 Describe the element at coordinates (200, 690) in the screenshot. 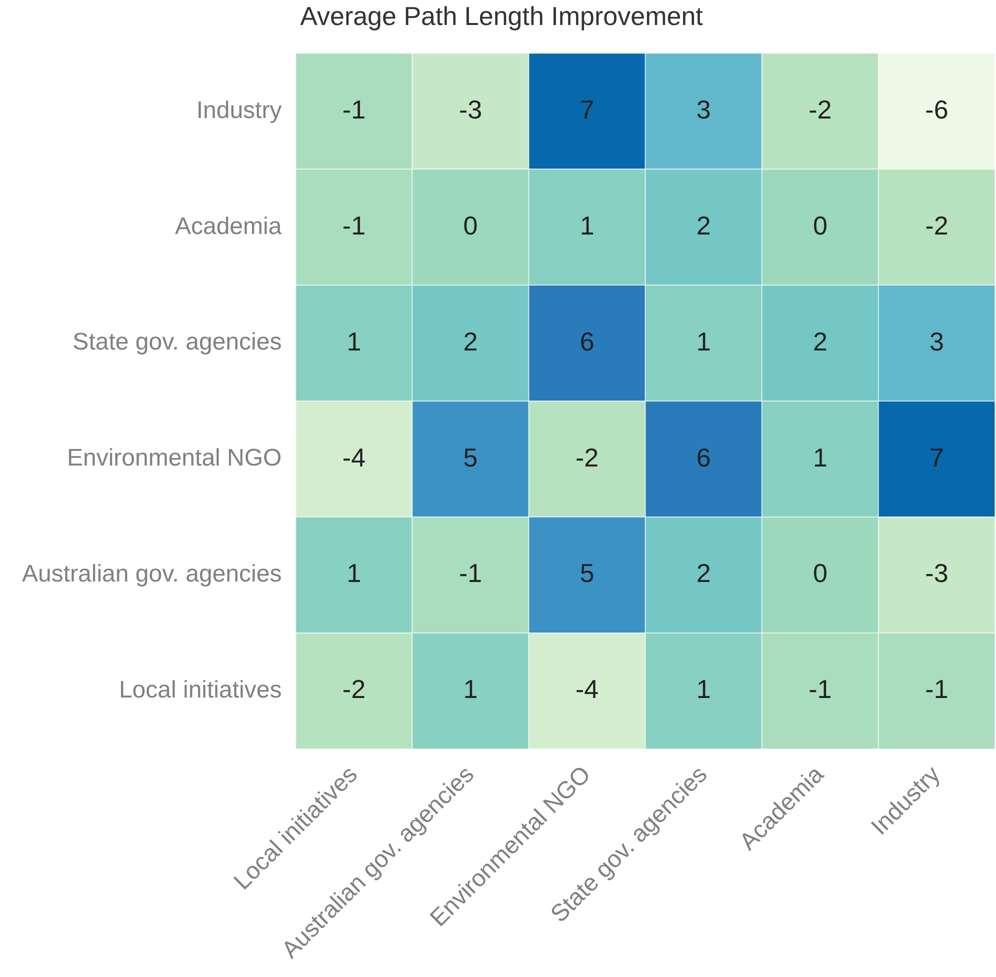

I see `y-tick-label: Local initiatives` at that location.